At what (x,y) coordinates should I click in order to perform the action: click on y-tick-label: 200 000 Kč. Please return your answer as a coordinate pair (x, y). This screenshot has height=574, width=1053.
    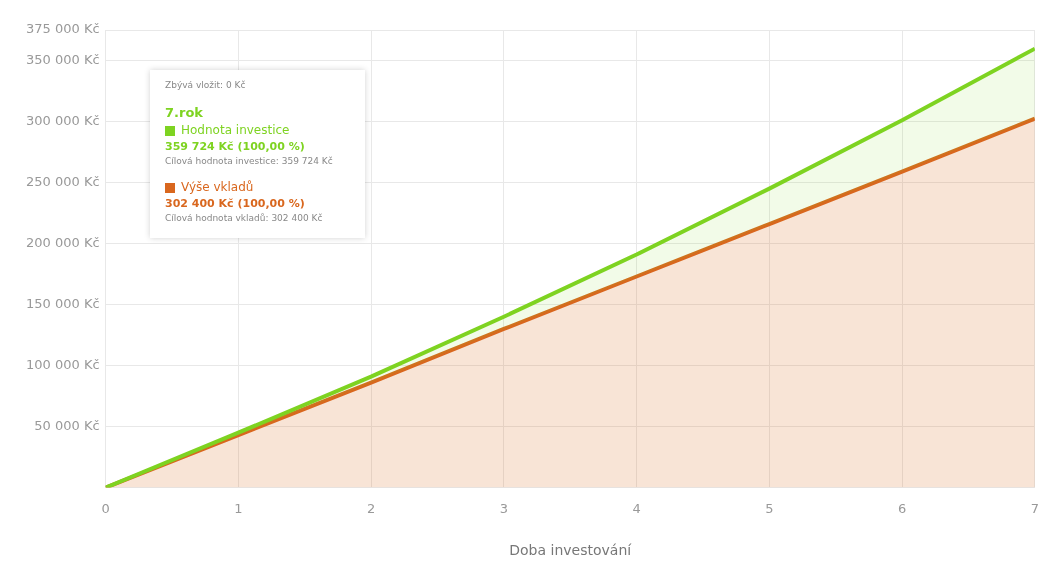
    Looking at the image, I should click on (62, 242).